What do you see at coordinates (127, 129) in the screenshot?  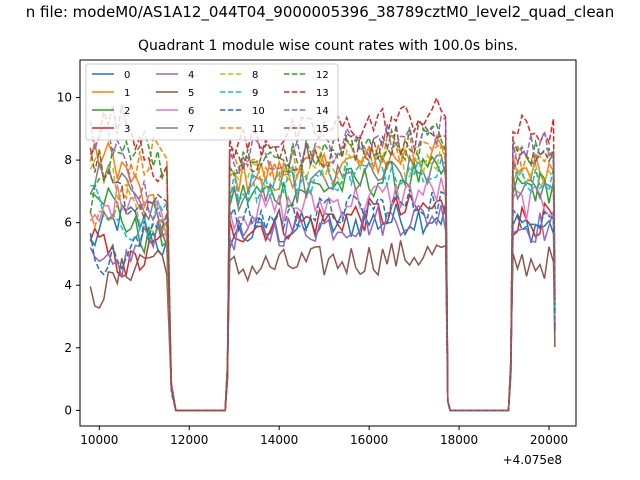 I see `legend-label-3: 3` at bounding box center [127, 129].